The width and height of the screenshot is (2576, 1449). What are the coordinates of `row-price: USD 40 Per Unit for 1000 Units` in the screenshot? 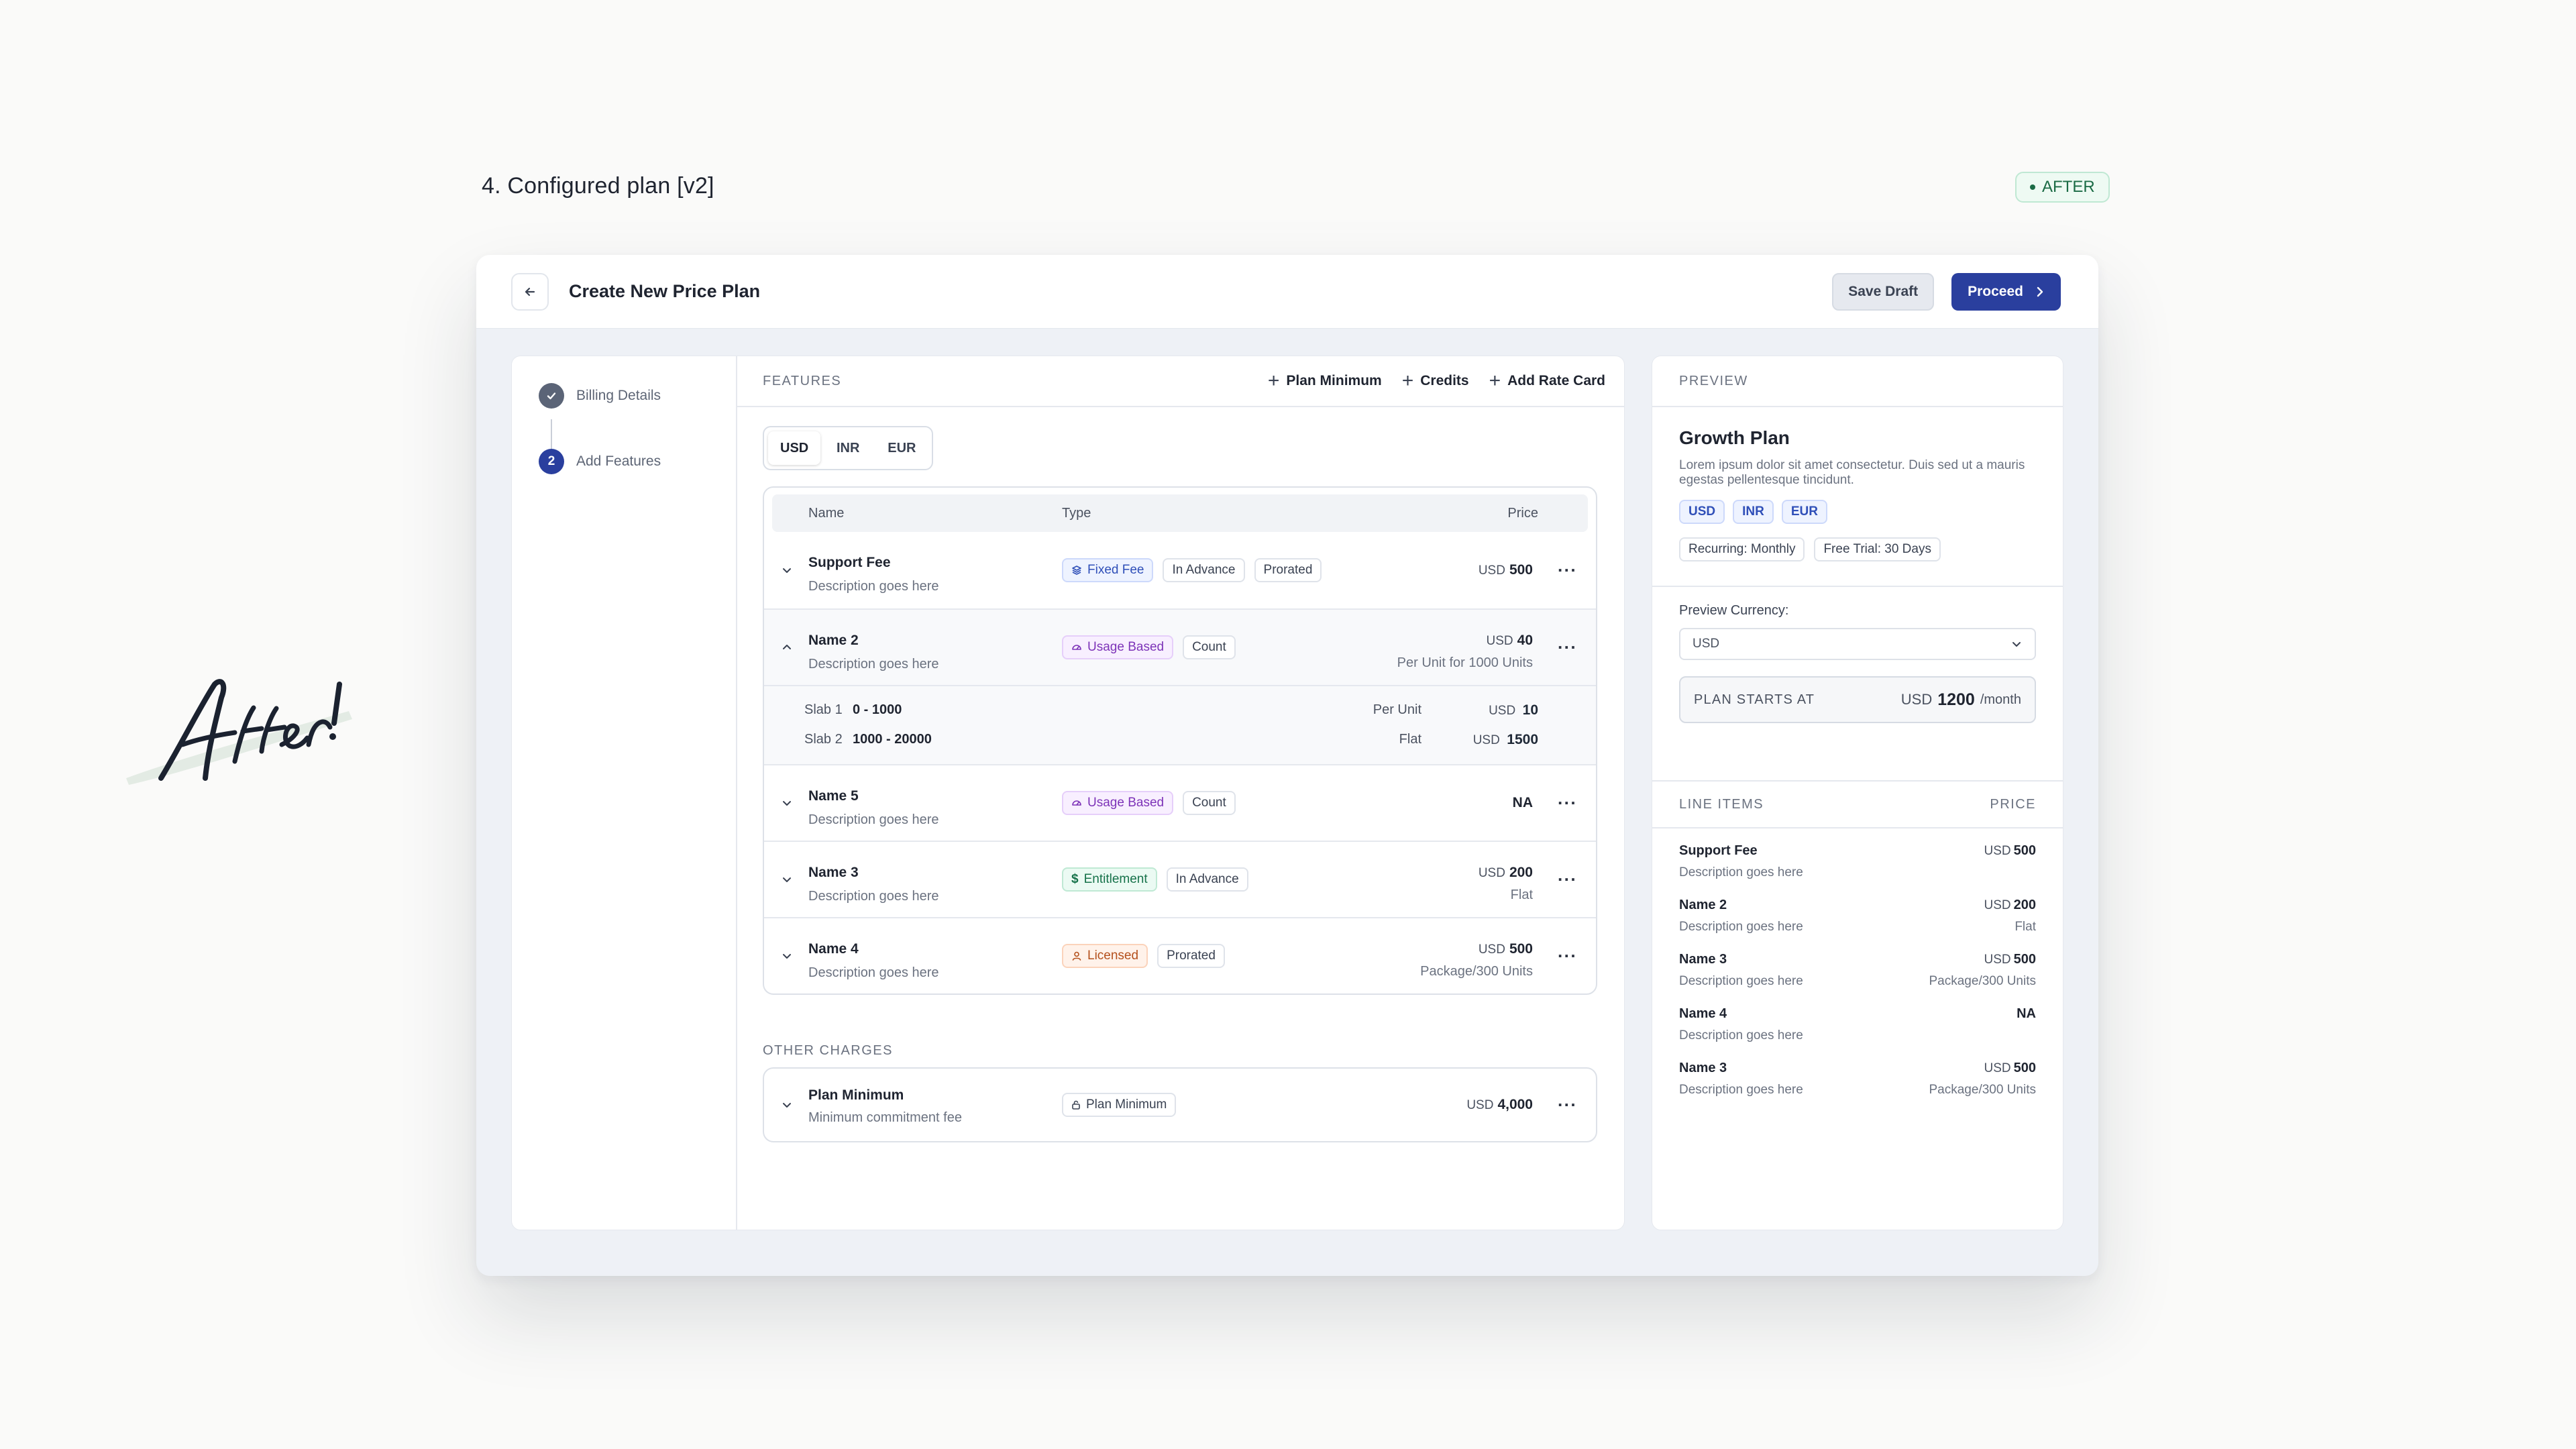 It's located at (1465, 652).